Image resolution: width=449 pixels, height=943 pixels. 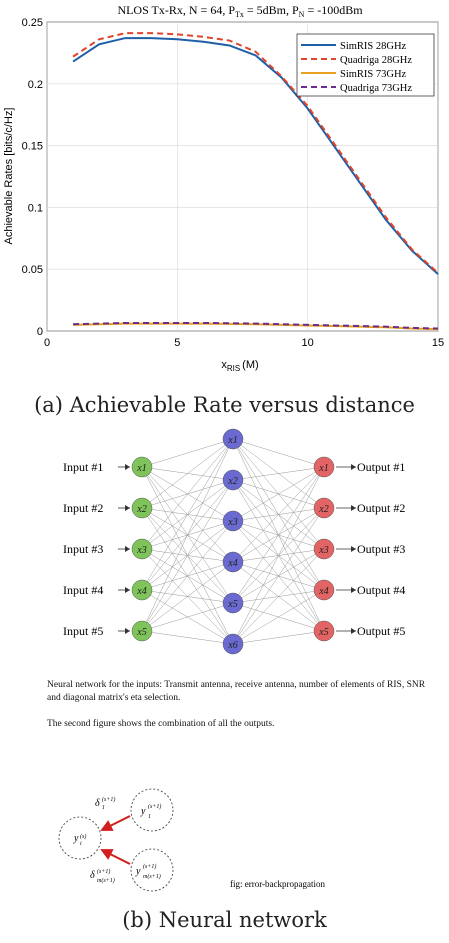 What do you see at coordinates (224, 405) in the screenshot?
I see `caption-a: (a) Achievable Rate versus distance` at bounding box center [224, 405].